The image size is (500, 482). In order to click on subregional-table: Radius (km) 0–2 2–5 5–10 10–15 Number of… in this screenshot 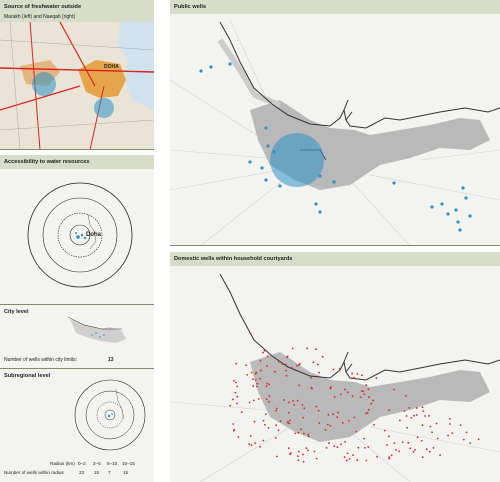, I will do `click(77, 471)`.